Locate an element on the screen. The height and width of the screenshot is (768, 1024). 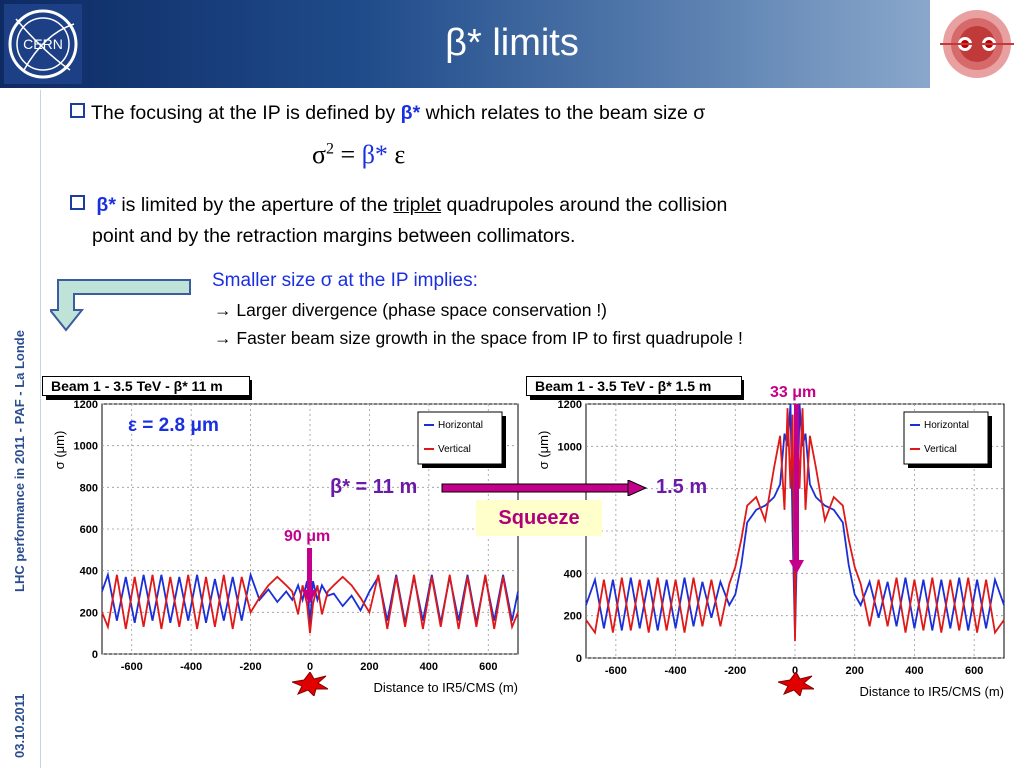
formula-beta: β* is located at coordinates (374, 154).